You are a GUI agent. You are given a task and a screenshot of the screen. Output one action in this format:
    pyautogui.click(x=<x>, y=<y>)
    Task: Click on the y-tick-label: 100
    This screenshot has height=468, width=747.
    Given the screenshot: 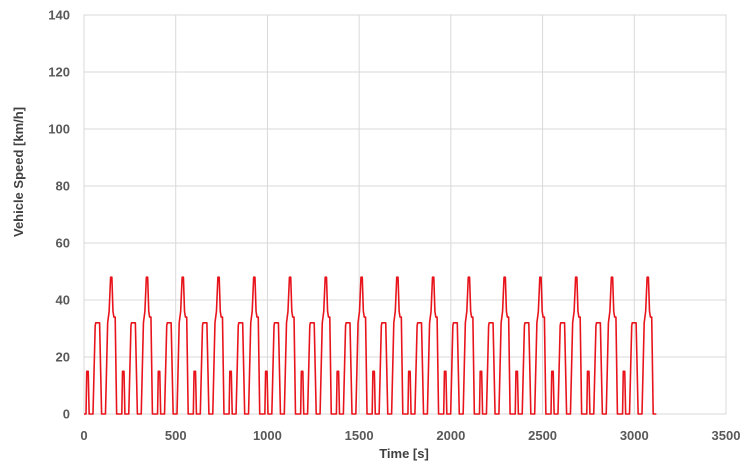 What is the action you would take?
    pyautogui.click(x=59, y=129)
    